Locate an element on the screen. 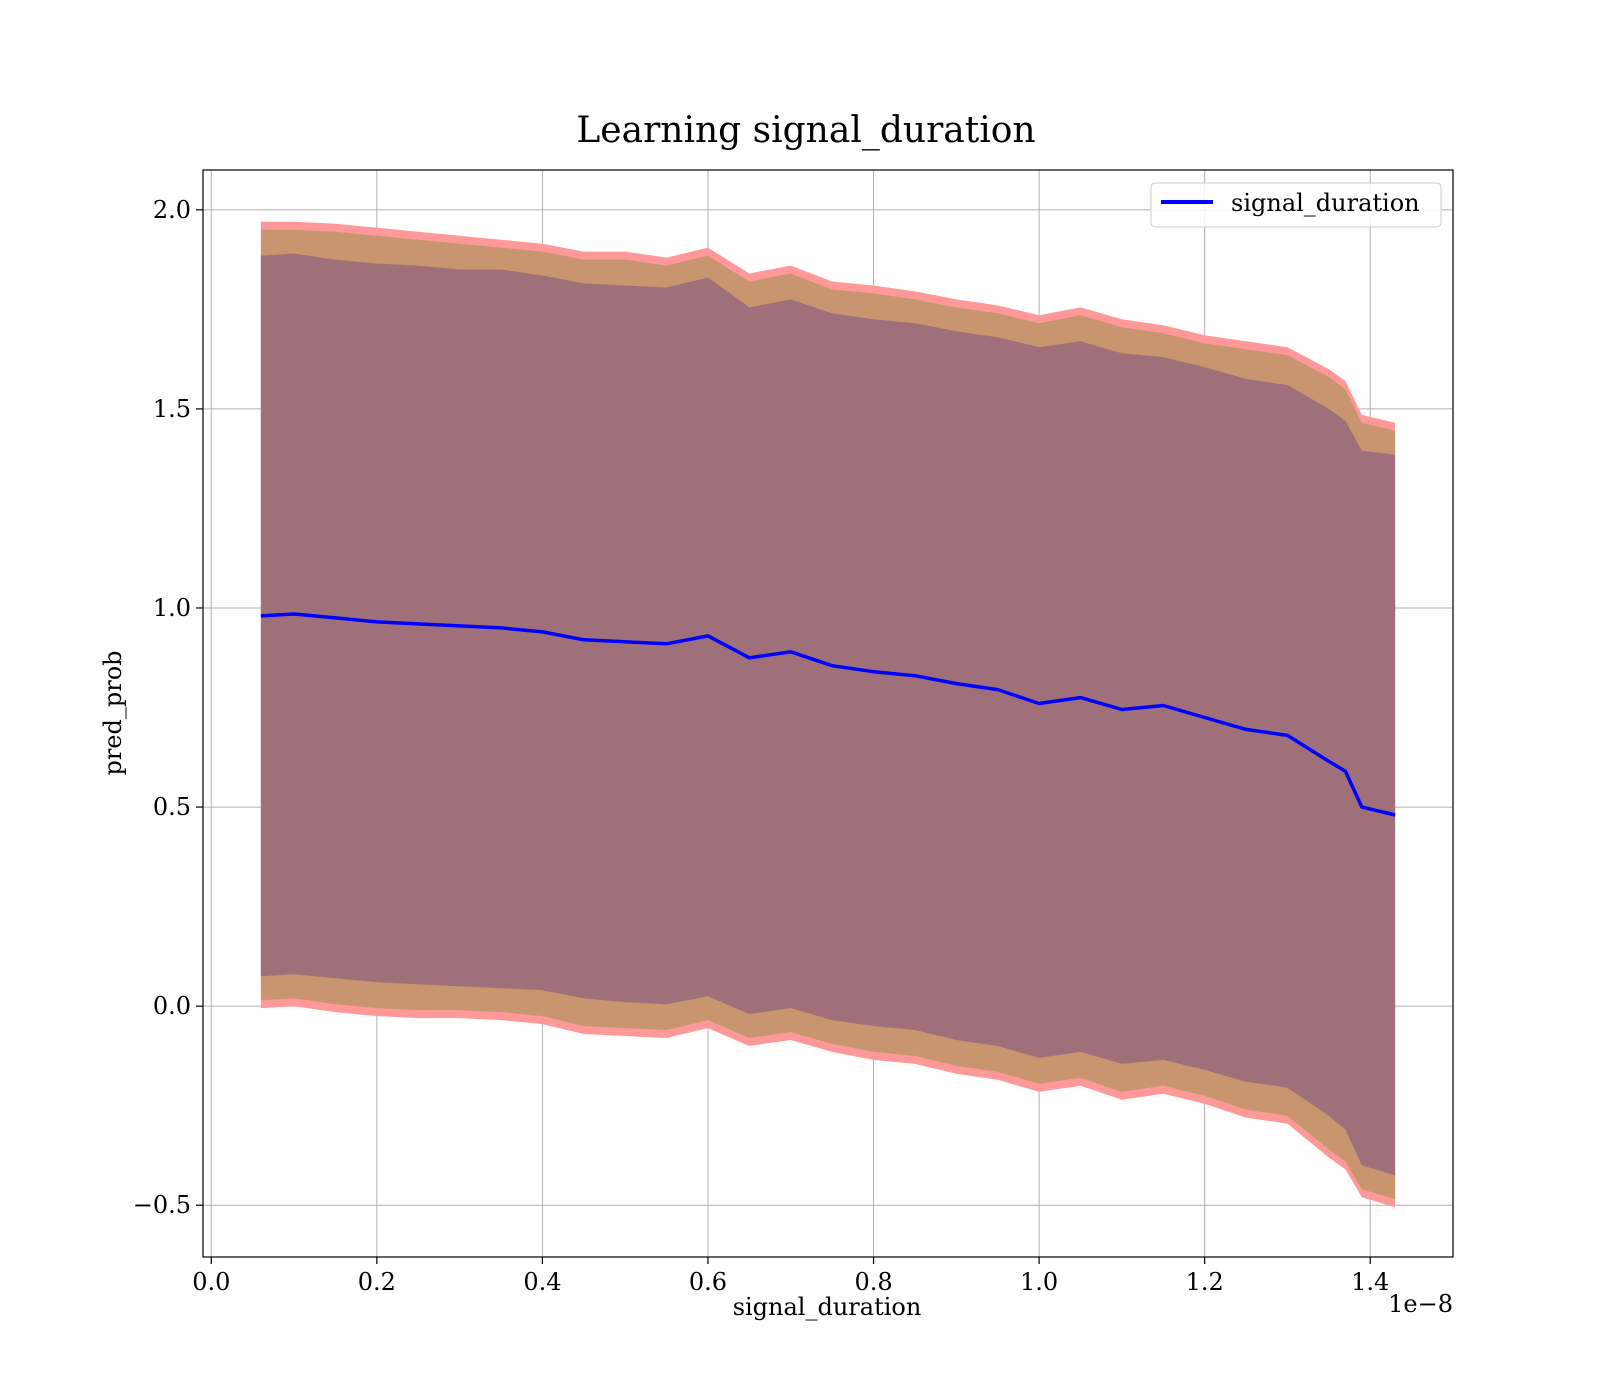 This screenshot has height=1400, width=1600. x-tick-label-2: 0.4 is located at coordinates (542, 1282).